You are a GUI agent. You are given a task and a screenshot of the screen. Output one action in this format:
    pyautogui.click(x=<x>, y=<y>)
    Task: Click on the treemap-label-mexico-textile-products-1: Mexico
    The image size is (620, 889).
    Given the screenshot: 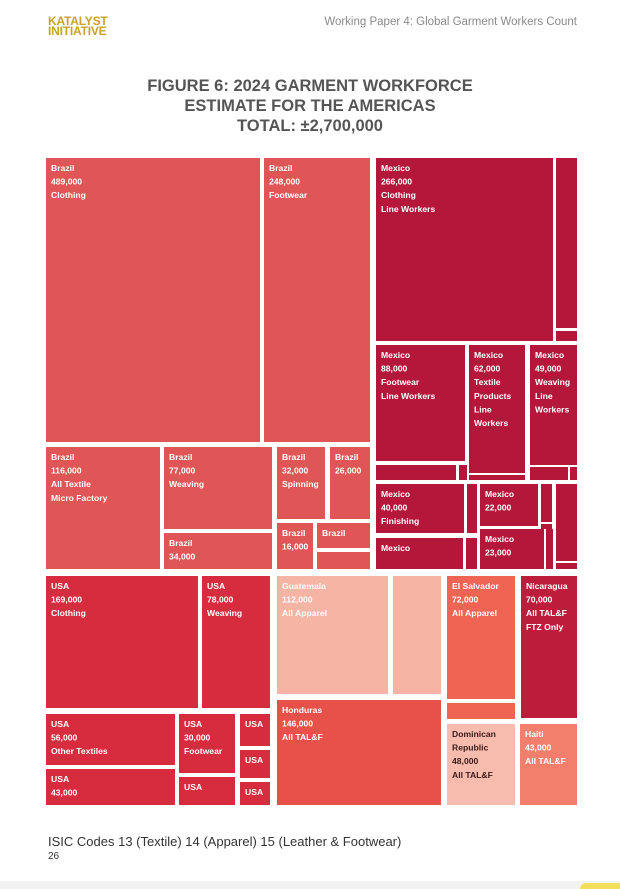 What is the action you would take?
    pyautogui.click(x=488, y=355)
    